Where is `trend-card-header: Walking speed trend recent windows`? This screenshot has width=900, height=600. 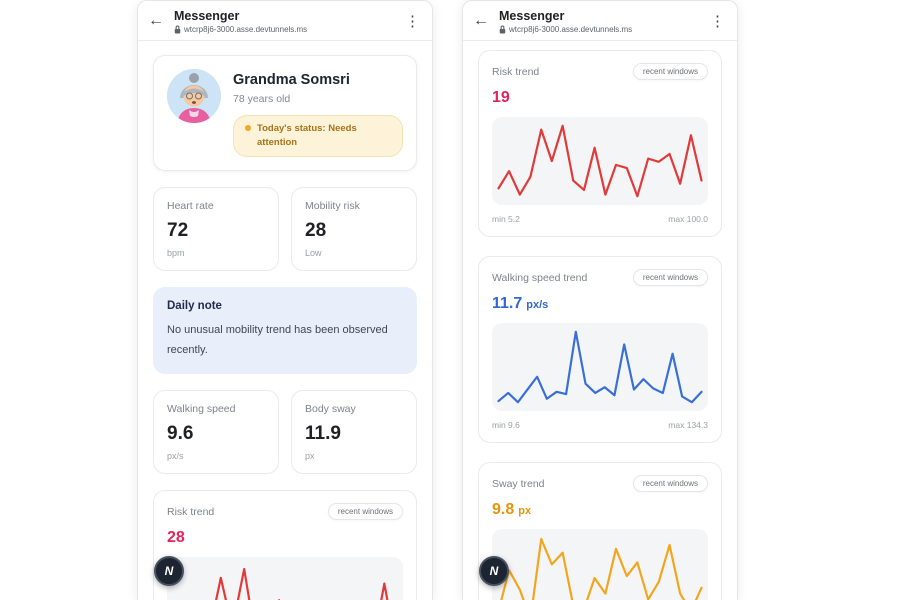
trend-card-header: Walking speed trend recent windows is located at coordinates (600, 277).